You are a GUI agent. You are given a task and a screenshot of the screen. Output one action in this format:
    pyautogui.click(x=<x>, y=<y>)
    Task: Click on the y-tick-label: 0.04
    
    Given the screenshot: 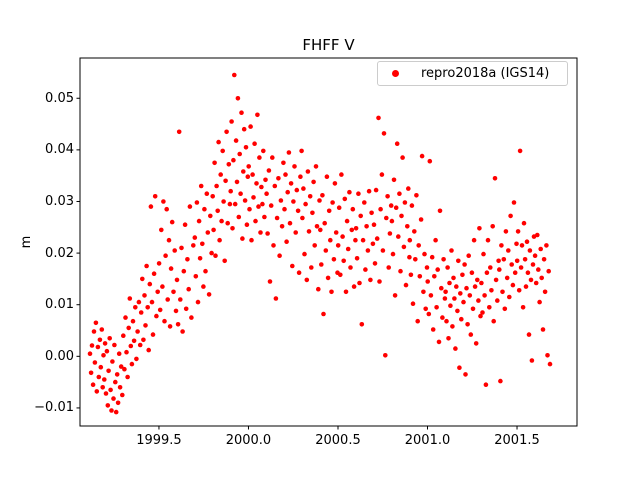 What is the action you would take?
    pyautogui.click(x=59, y=150)
    